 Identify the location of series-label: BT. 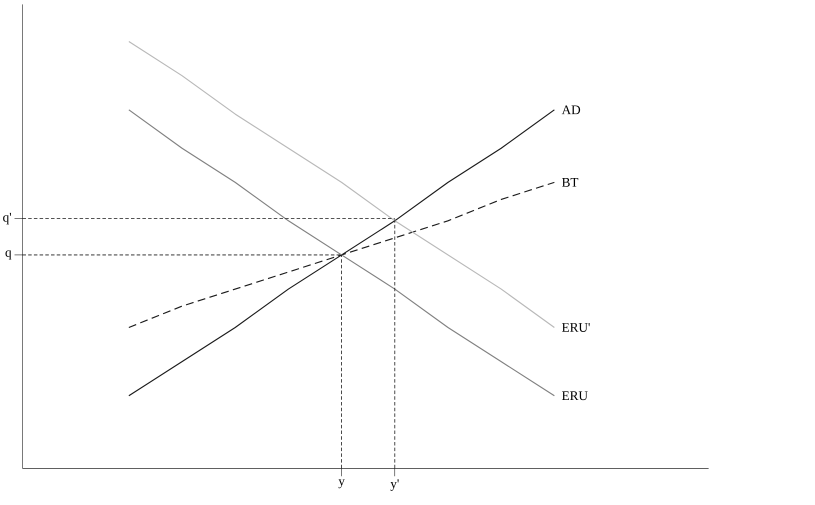
(570, 182).